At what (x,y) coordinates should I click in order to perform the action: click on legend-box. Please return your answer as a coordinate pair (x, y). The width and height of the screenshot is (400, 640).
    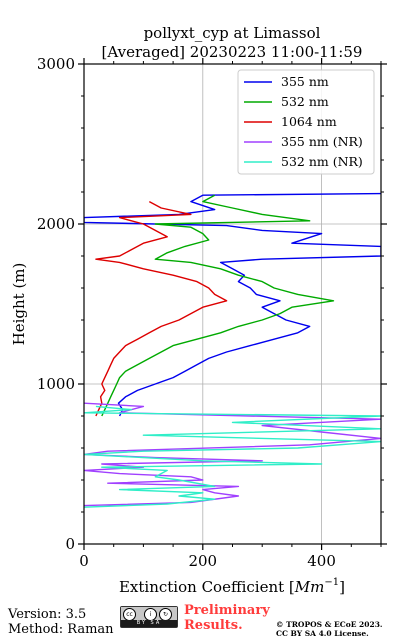
    Looking at the image, I should click on (306, 122).